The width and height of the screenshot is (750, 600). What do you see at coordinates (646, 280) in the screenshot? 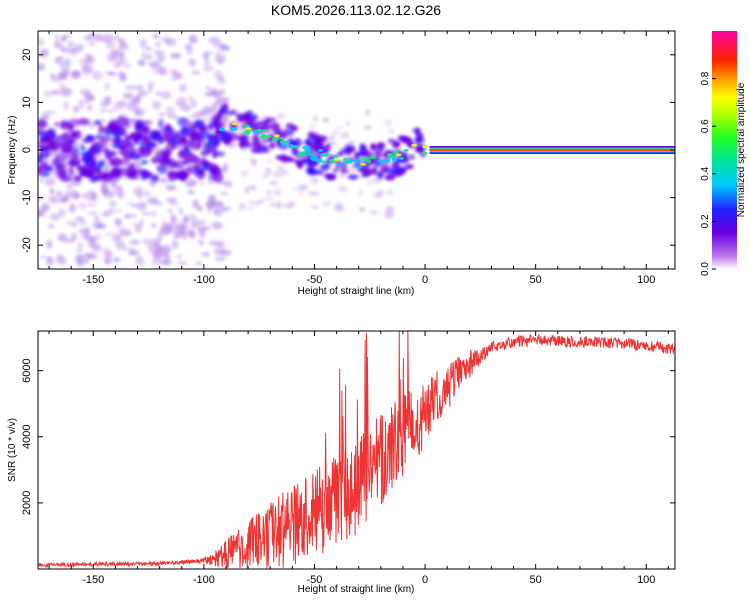
I see `spectrogram-x-tick-label: 100` at bounding box center [646, 280].